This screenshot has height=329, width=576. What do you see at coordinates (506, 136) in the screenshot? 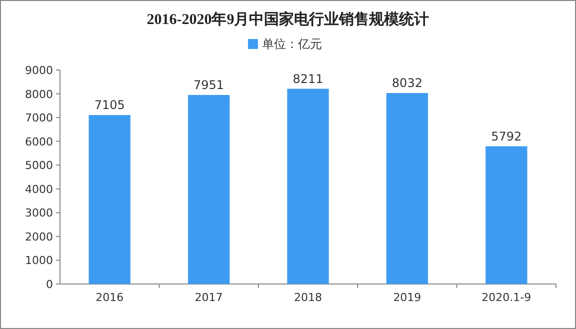
I see `data-label: 5792` at bounding box center [506, 136].